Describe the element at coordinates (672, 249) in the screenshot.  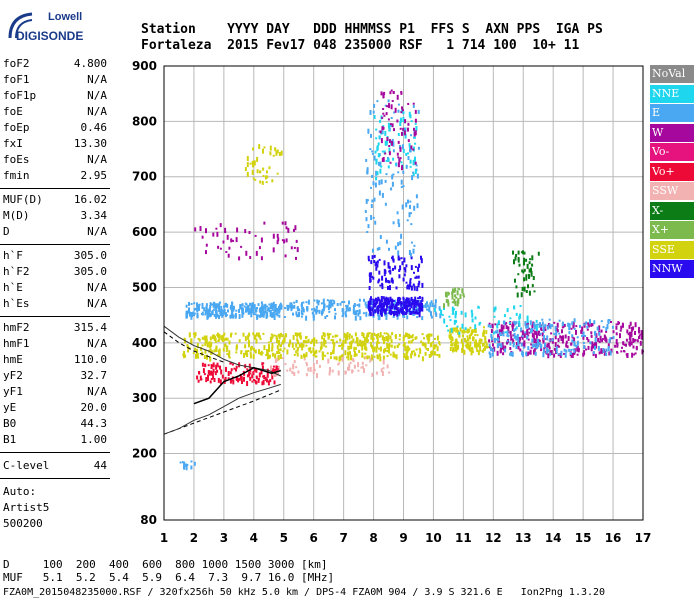
I see `legend-item-sse: SSE` at that location.